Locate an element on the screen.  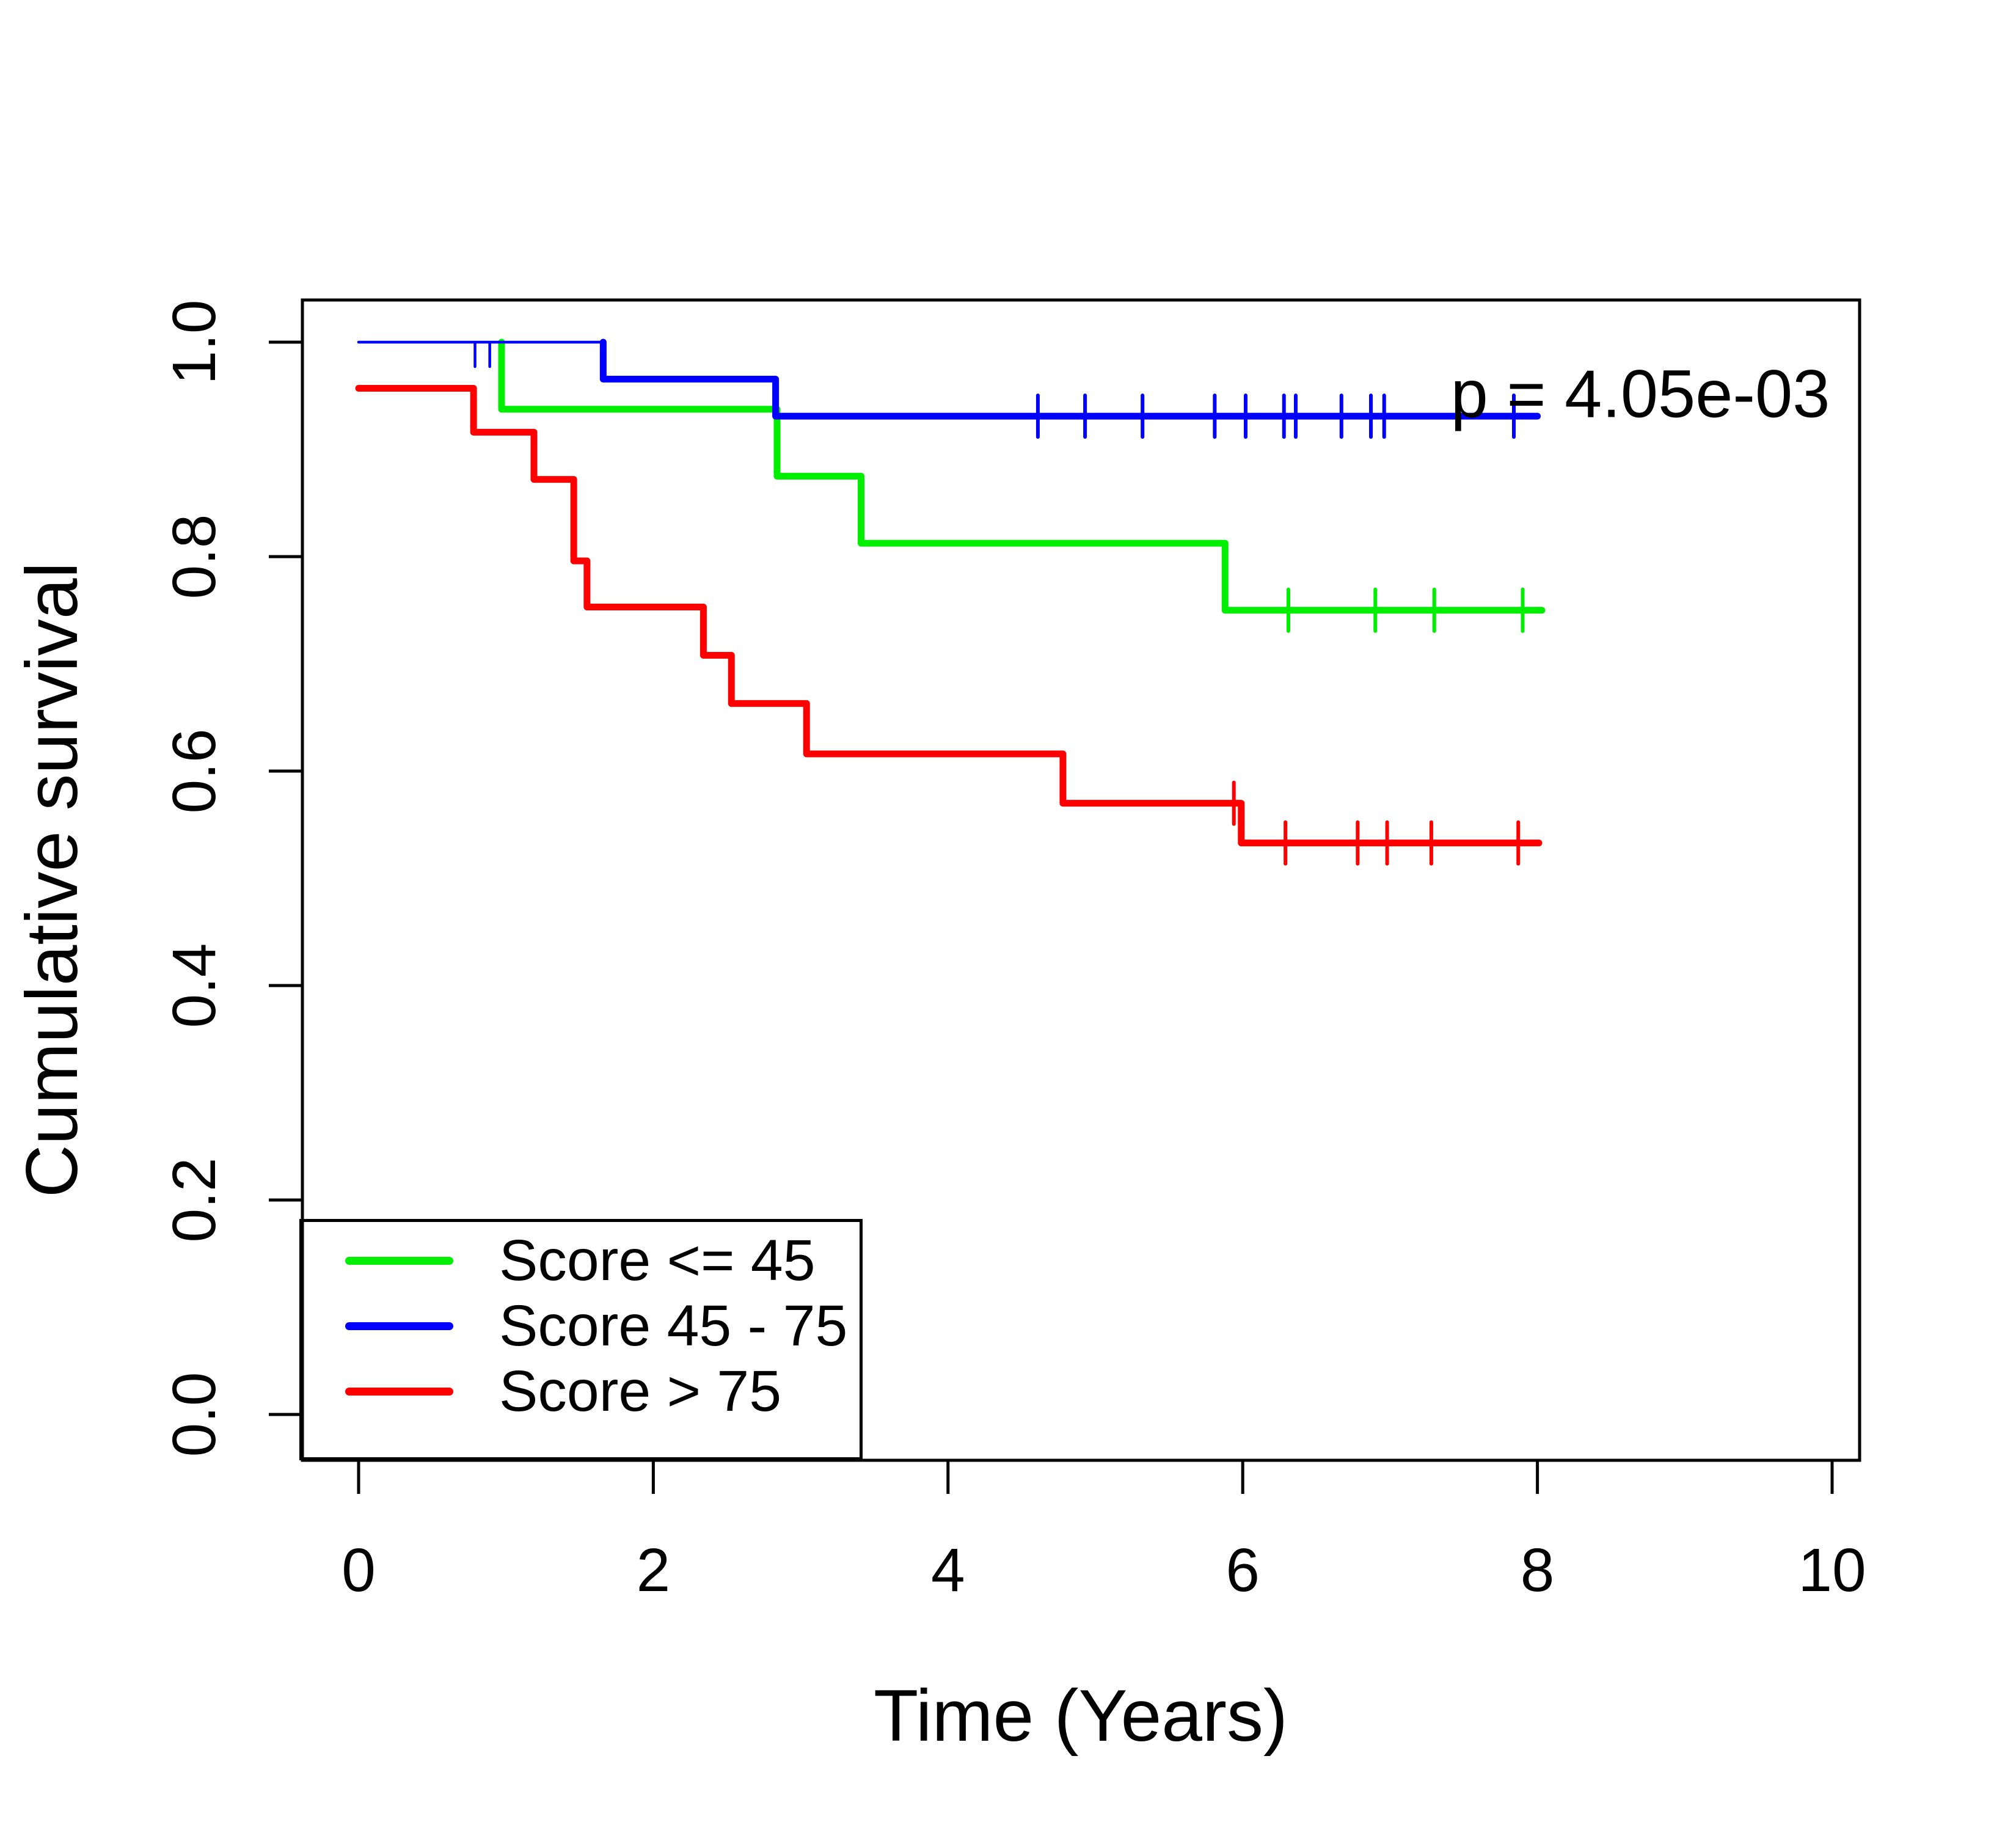
legend-label: Score 45 - 75 is located at coordinates (673, 1325).